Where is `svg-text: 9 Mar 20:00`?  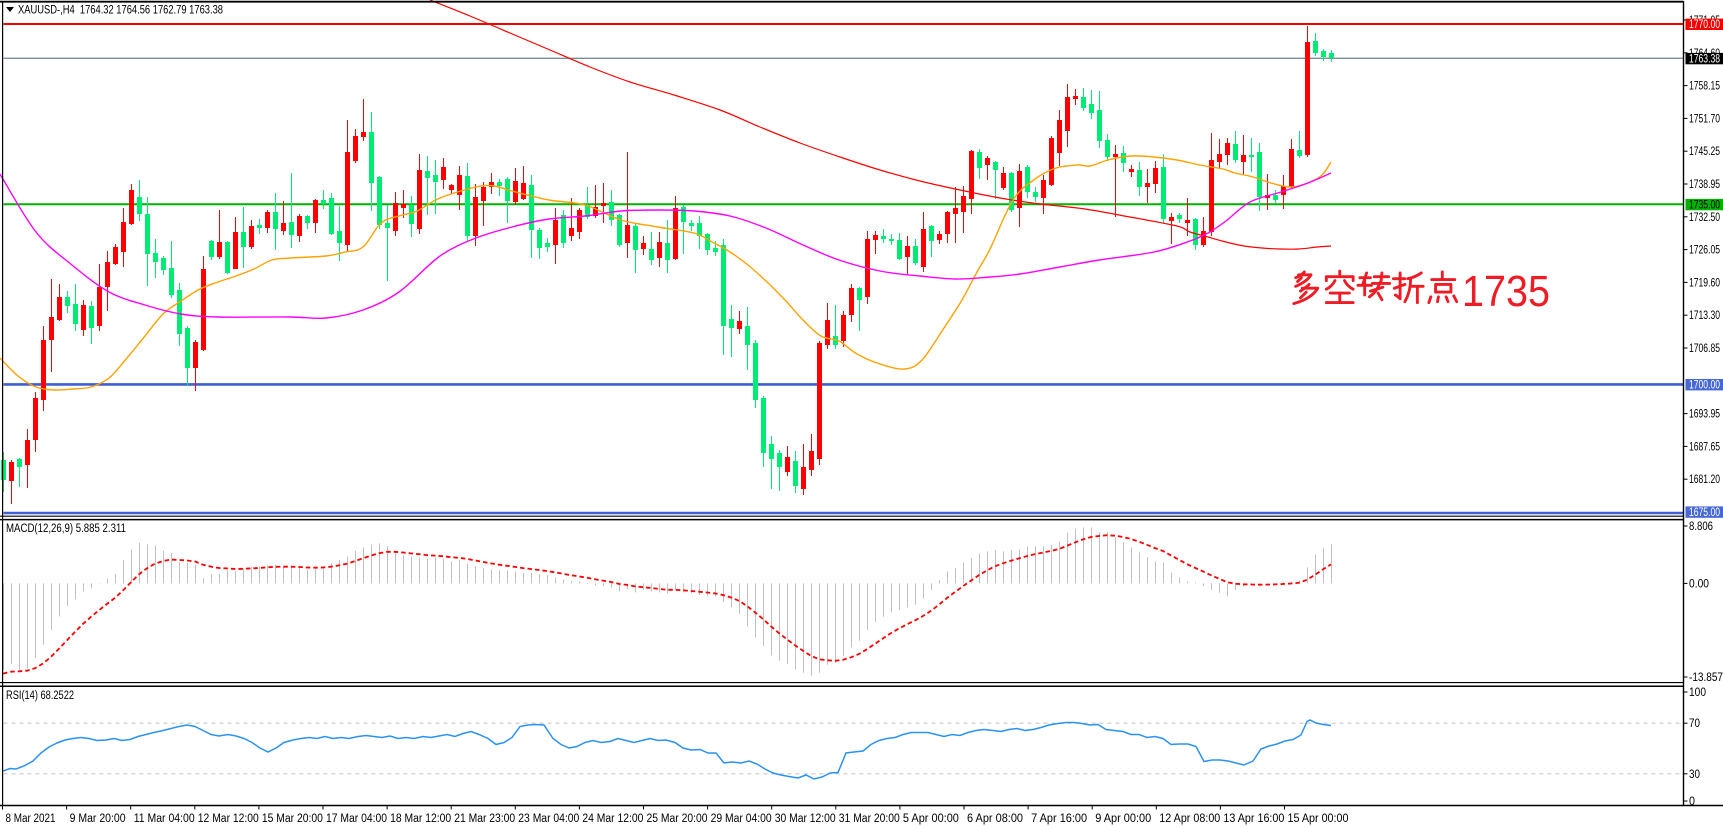 svg-text: 9 Mar 20:00 is located at coordinates (98, 819).